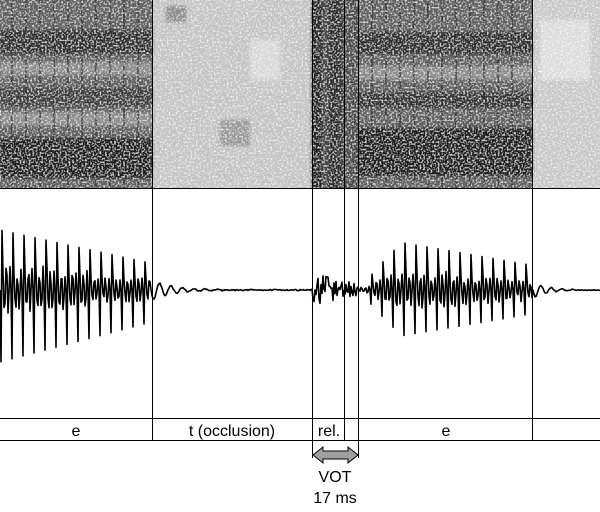  I want to click on segment-label-release: rel., so click(329, 431).